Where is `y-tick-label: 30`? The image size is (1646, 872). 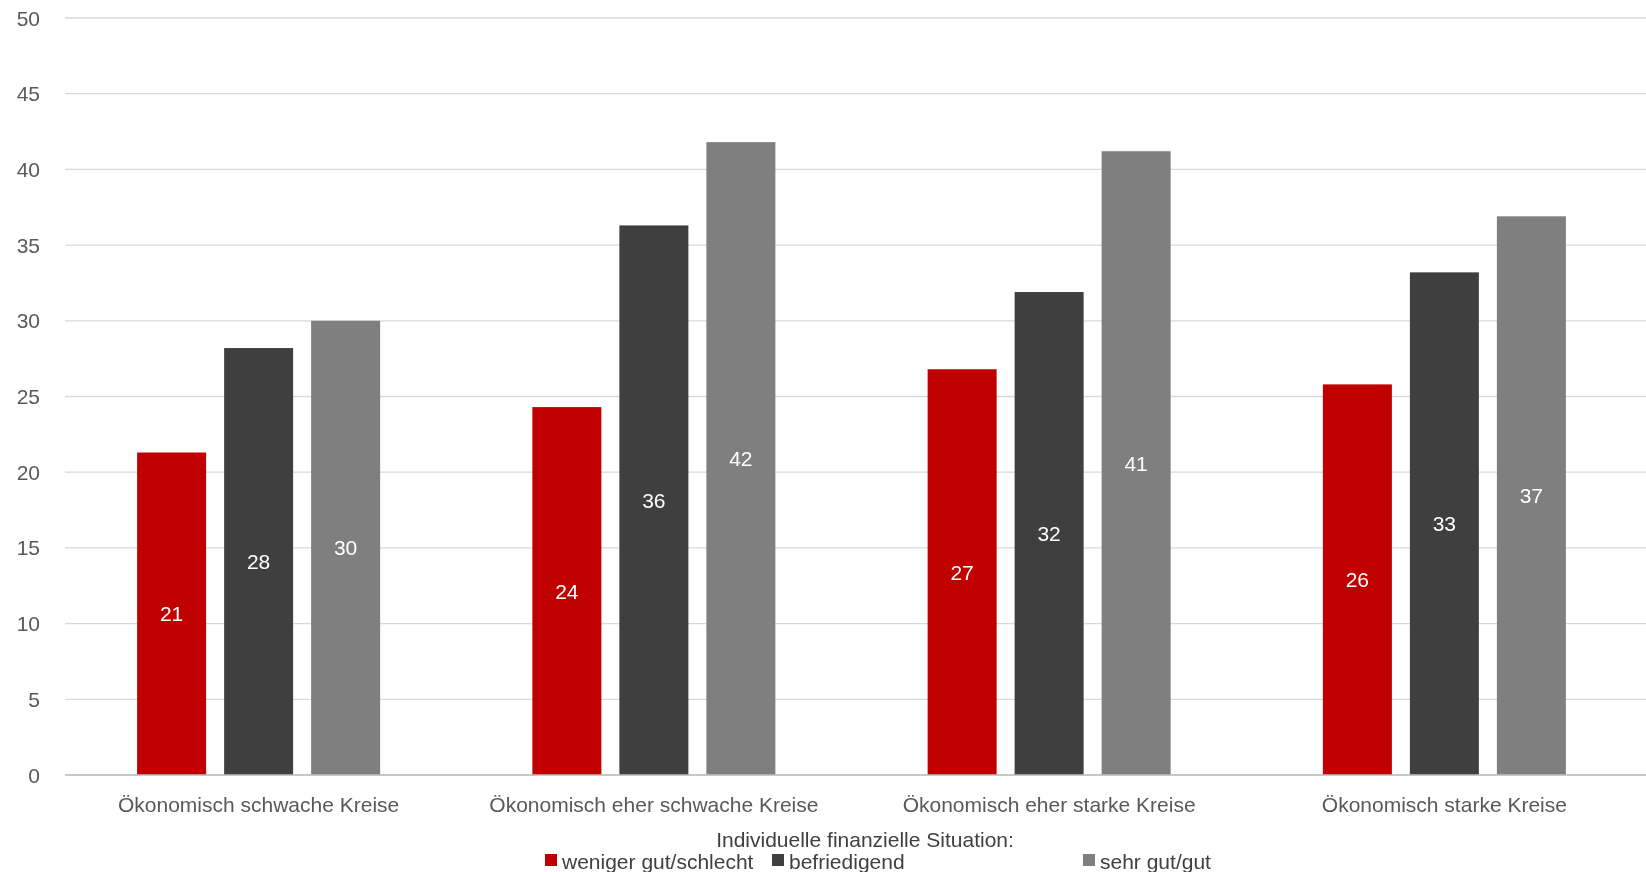
y-tick-label: 30 is located at coordinates (28, 321).